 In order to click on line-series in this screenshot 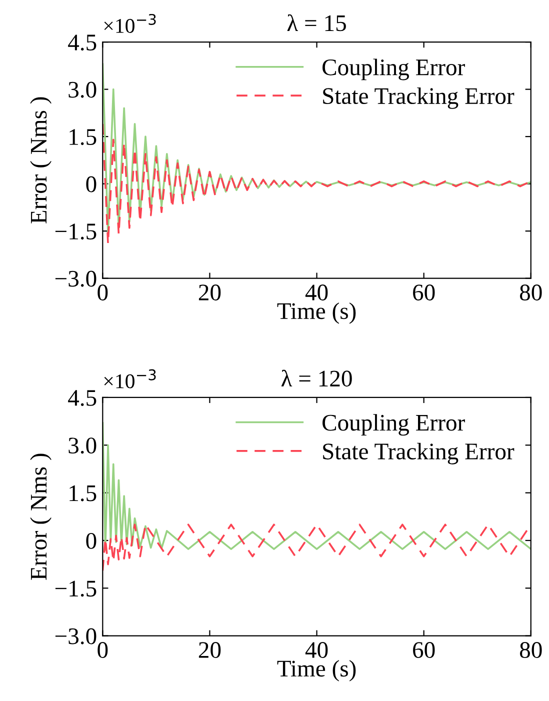, I will do `click(316, 184)`.